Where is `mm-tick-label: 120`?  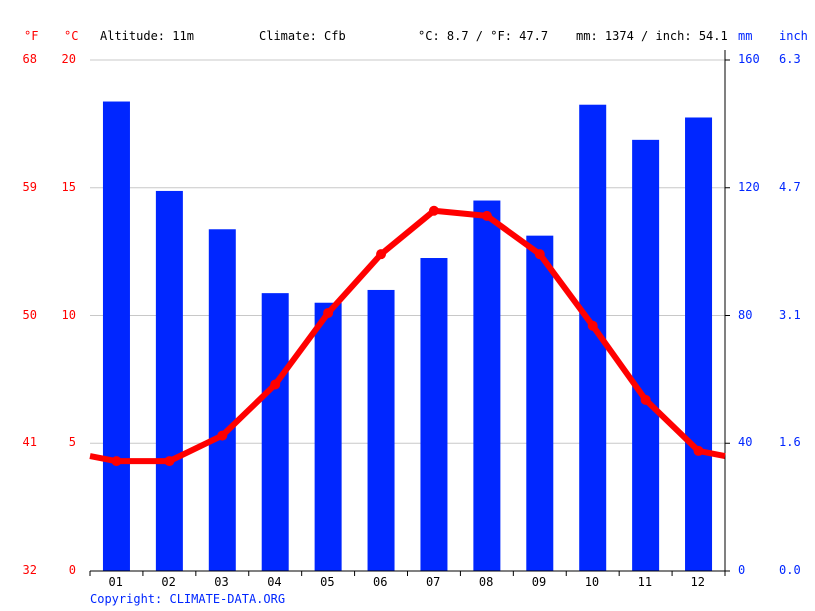 mm-tick-label: 120 is located at coordinates (749, 186).